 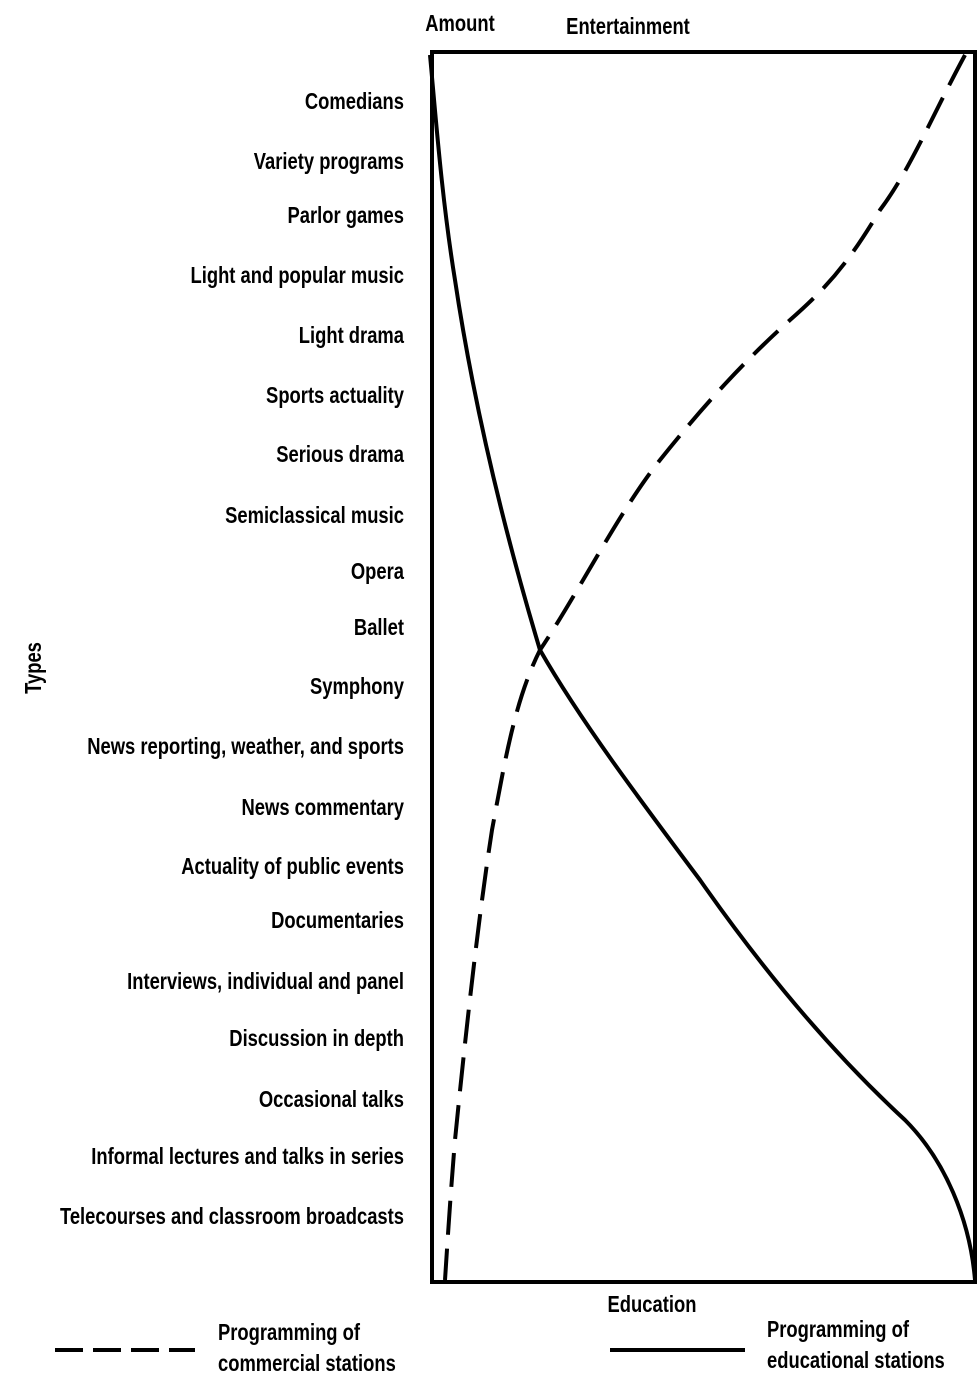 I want to click on type-label: Occasional talks, so click(x=331, y=1099).